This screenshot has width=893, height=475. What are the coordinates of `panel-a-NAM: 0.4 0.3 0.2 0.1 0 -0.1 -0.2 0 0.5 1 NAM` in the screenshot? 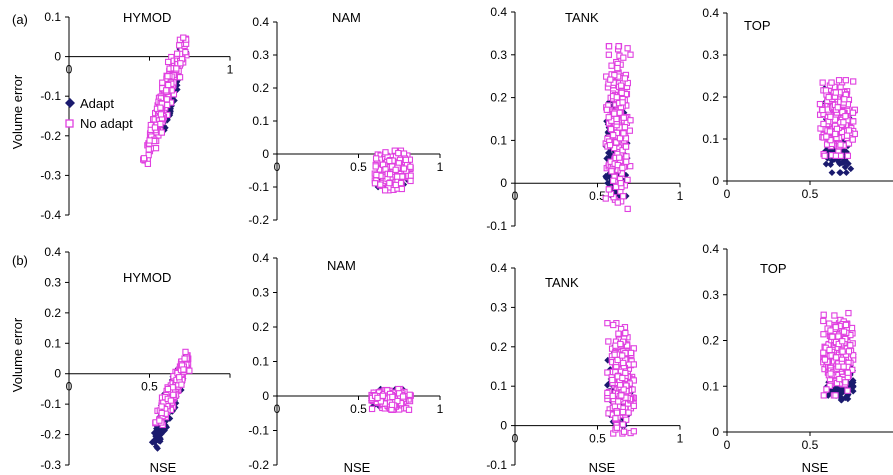 It's located at (345, 118).